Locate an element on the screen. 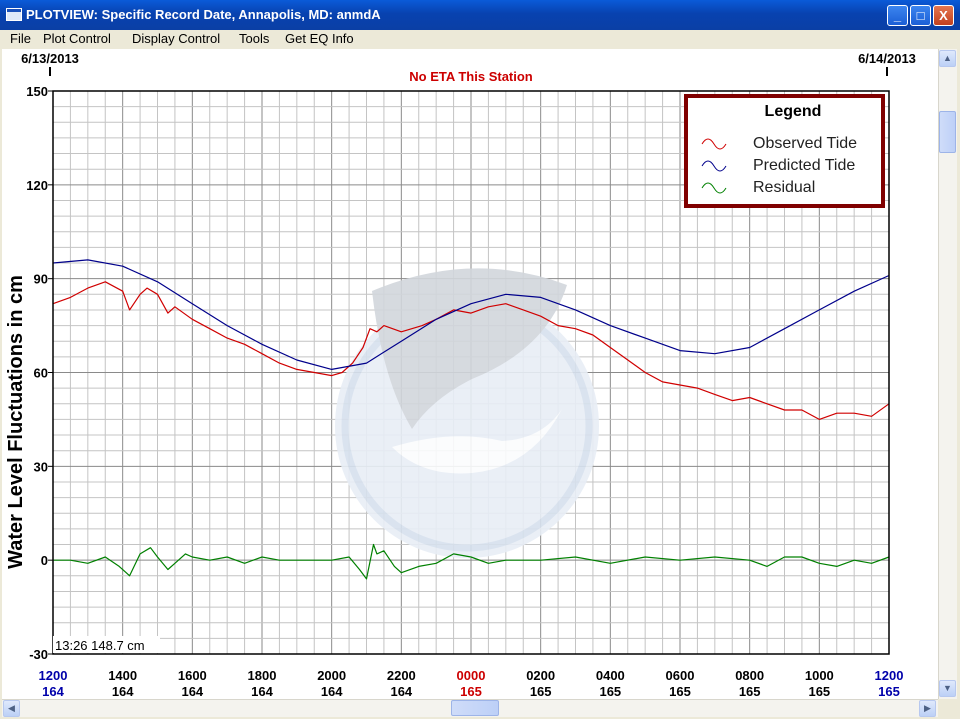 Image resolution: width=960 pixels, height=719 pixels. y-axis-title: Water Level Fluctuations in cm is located at coordinates (16, 422).